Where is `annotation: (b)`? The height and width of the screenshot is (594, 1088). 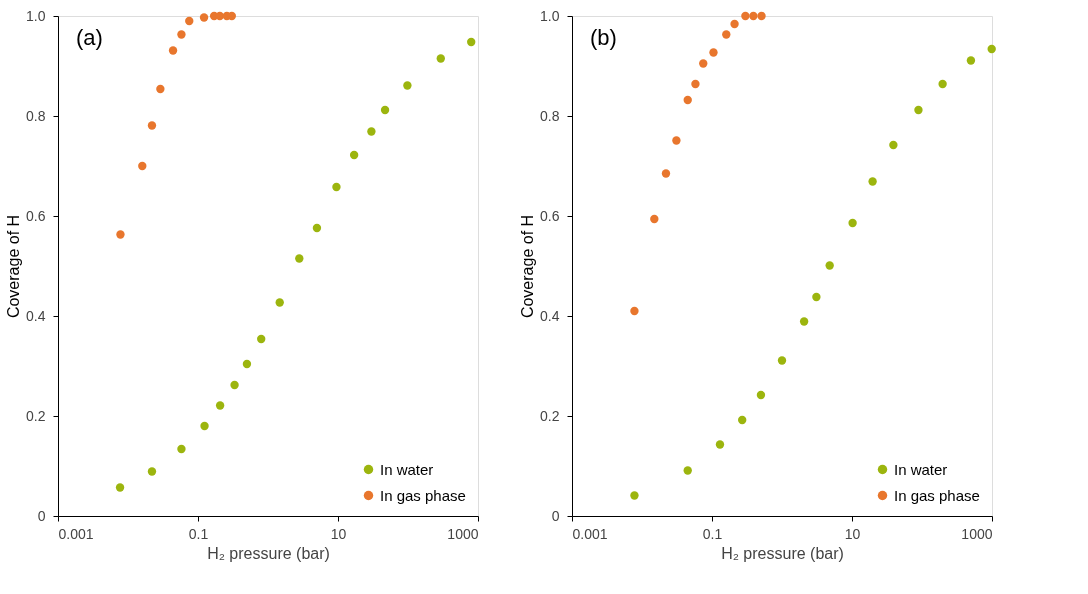
annotation: (b) is located at coordinates (603, 37).